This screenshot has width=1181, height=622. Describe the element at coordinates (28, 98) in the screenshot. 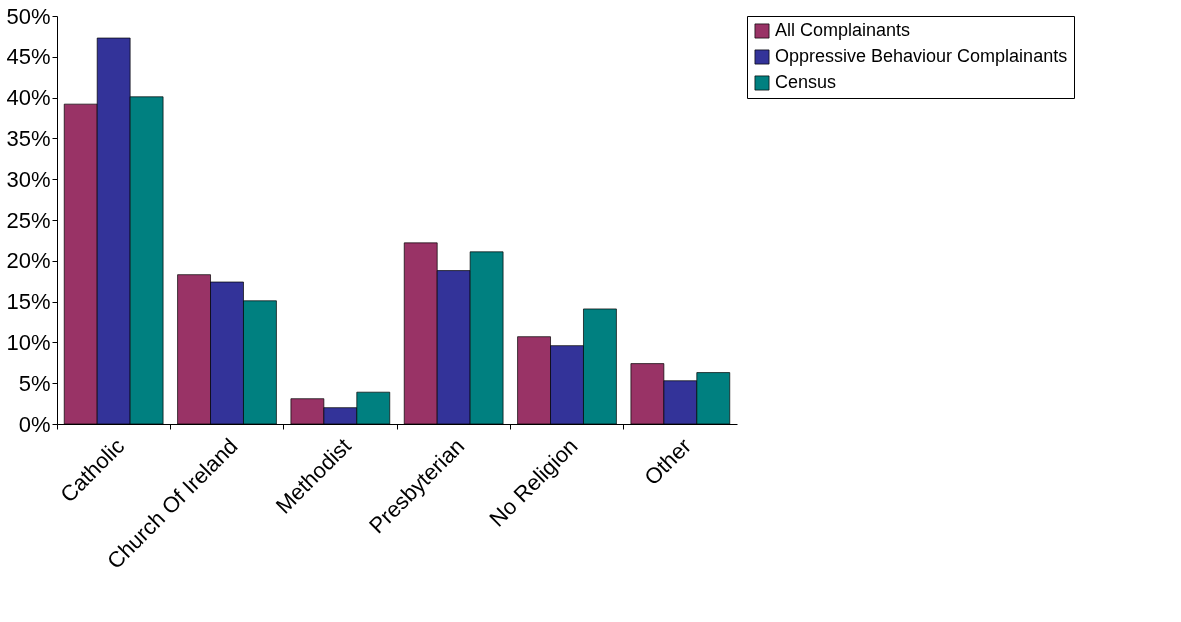

I see `y-tick-label: 40%` at that location.